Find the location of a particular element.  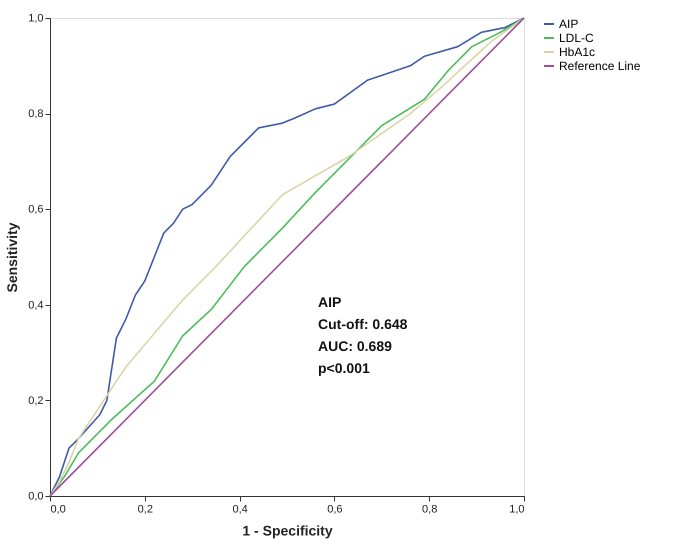

annotation: AUC: 0.689 is located at coordinates (355, 346).